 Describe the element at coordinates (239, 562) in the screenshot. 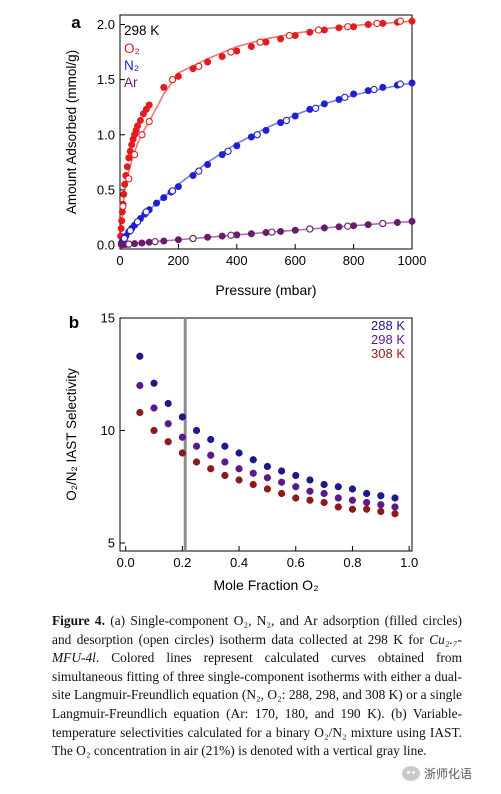

I see `panel-b-xtick-label: 0.4` at that location.